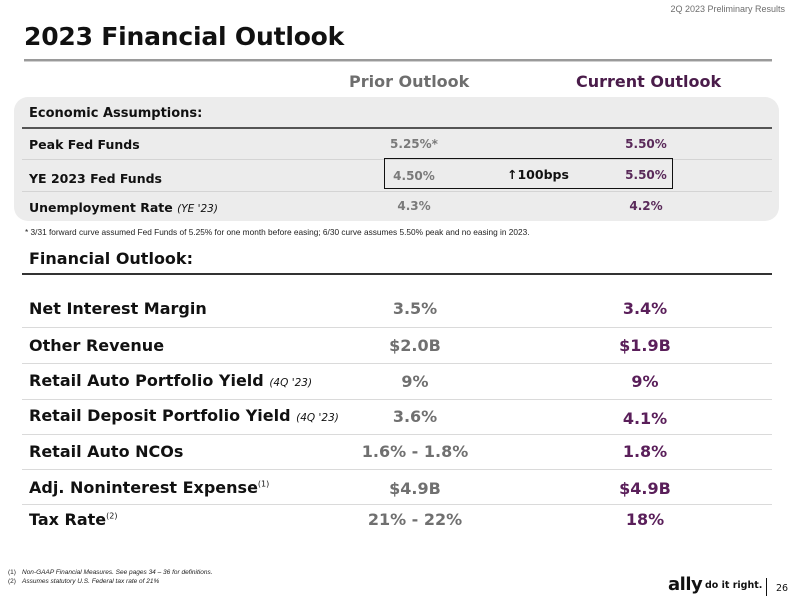 This screenshot has height=598, width=793. Describe the element at coordinates (97, 345) in the screenshot. I see `fin-row-label: Other Revenue` at that location.